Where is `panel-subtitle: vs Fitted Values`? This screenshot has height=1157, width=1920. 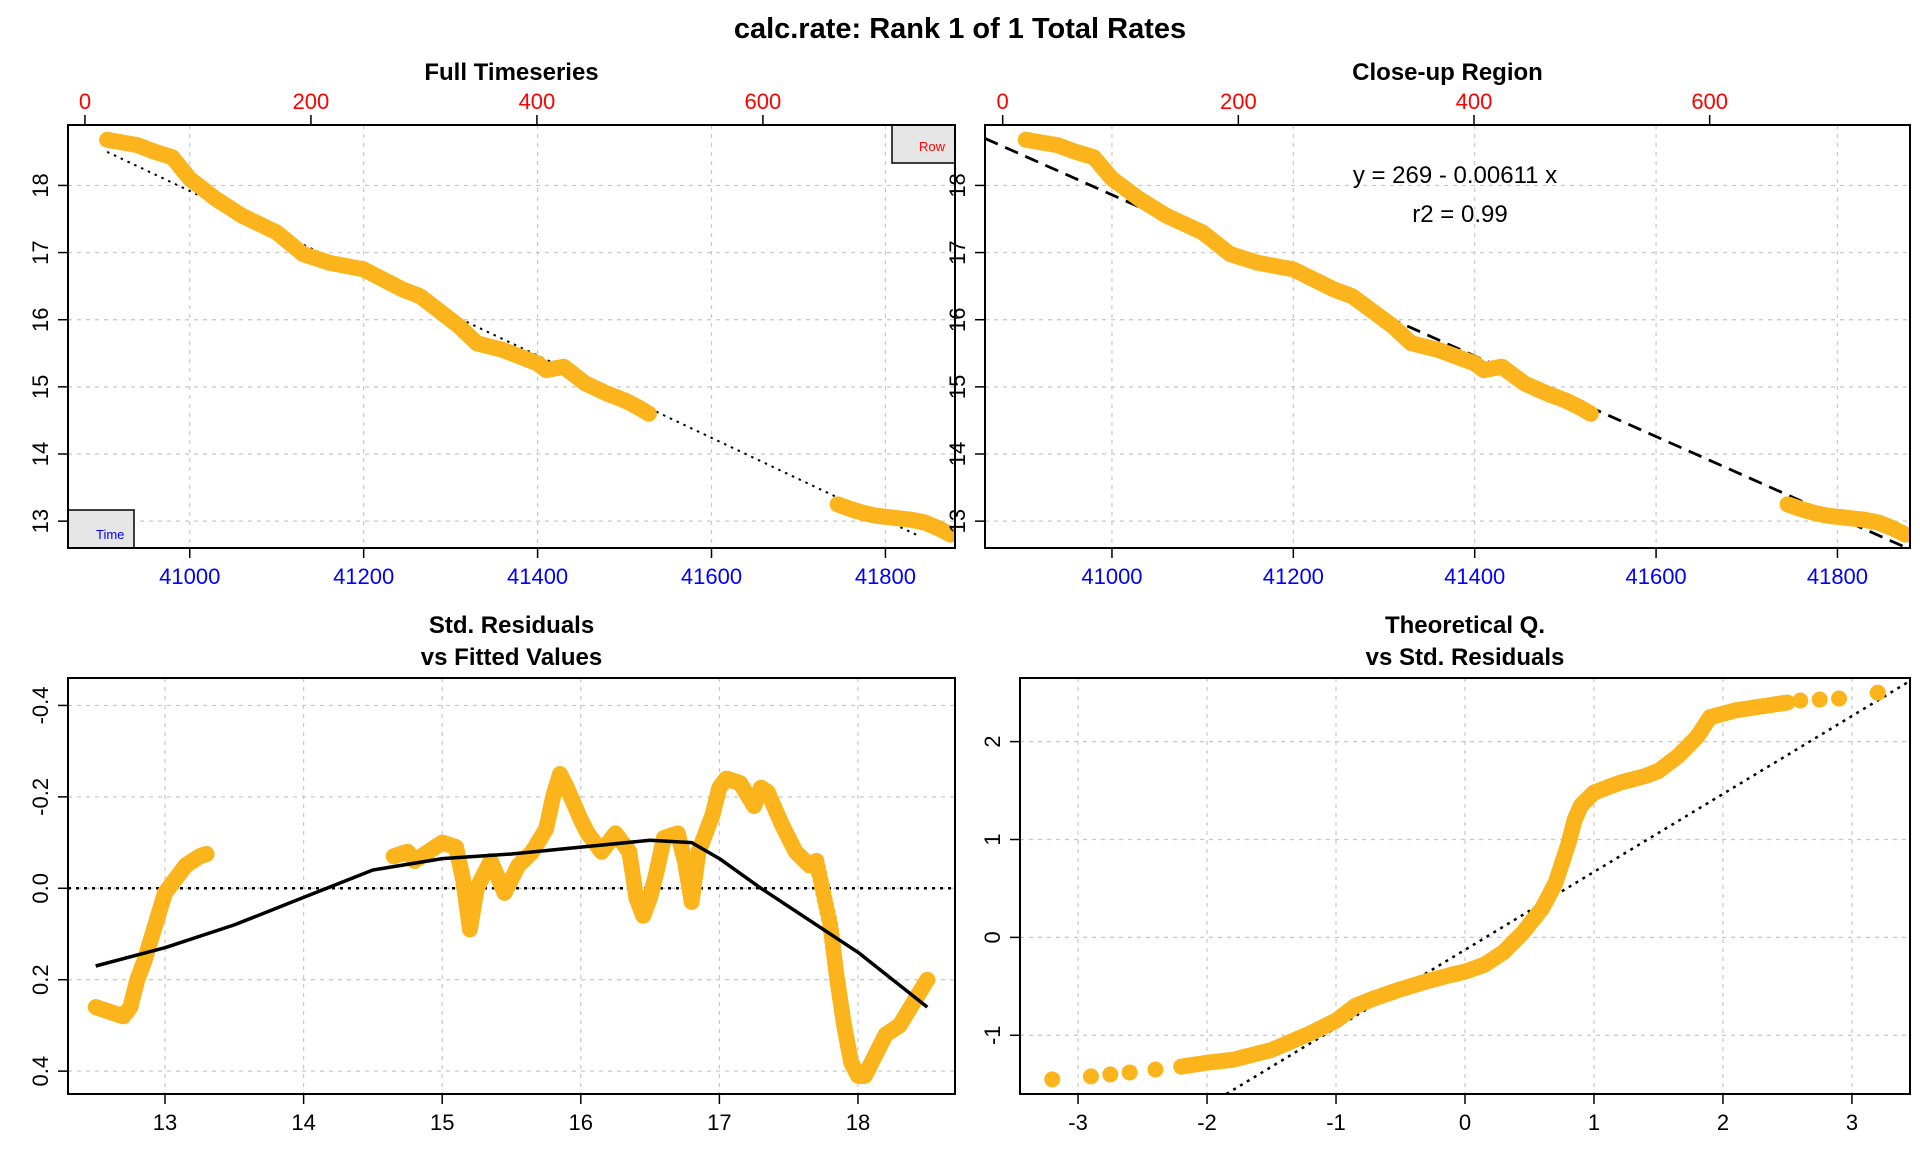 panel-subtitle: vs Fitted Values is located at coordinates (511, 657).